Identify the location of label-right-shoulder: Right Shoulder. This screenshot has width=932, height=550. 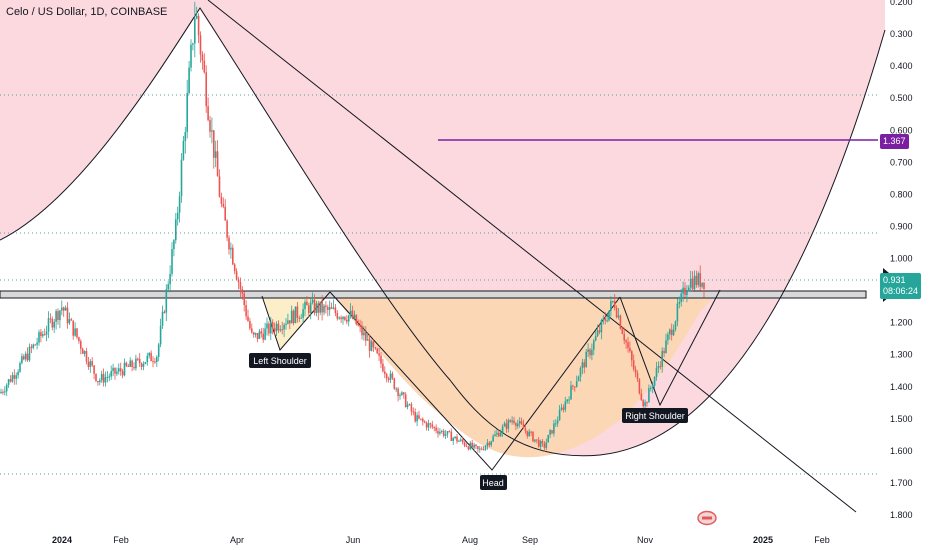
(655, 415).